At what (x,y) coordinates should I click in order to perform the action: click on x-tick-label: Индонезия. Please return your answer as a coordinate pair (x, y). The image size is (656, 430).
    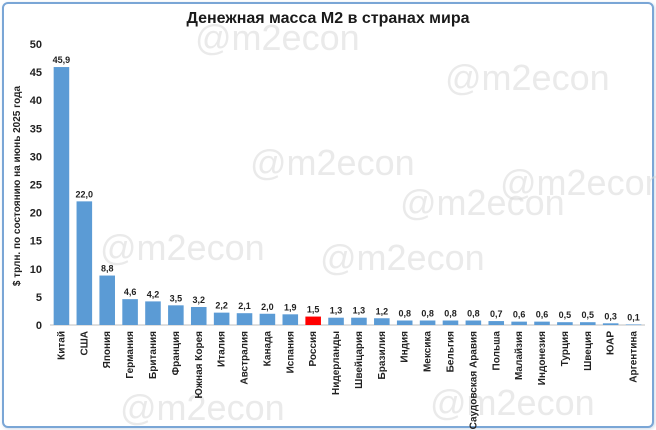
    Looking at the image, I should click on (542, 358).